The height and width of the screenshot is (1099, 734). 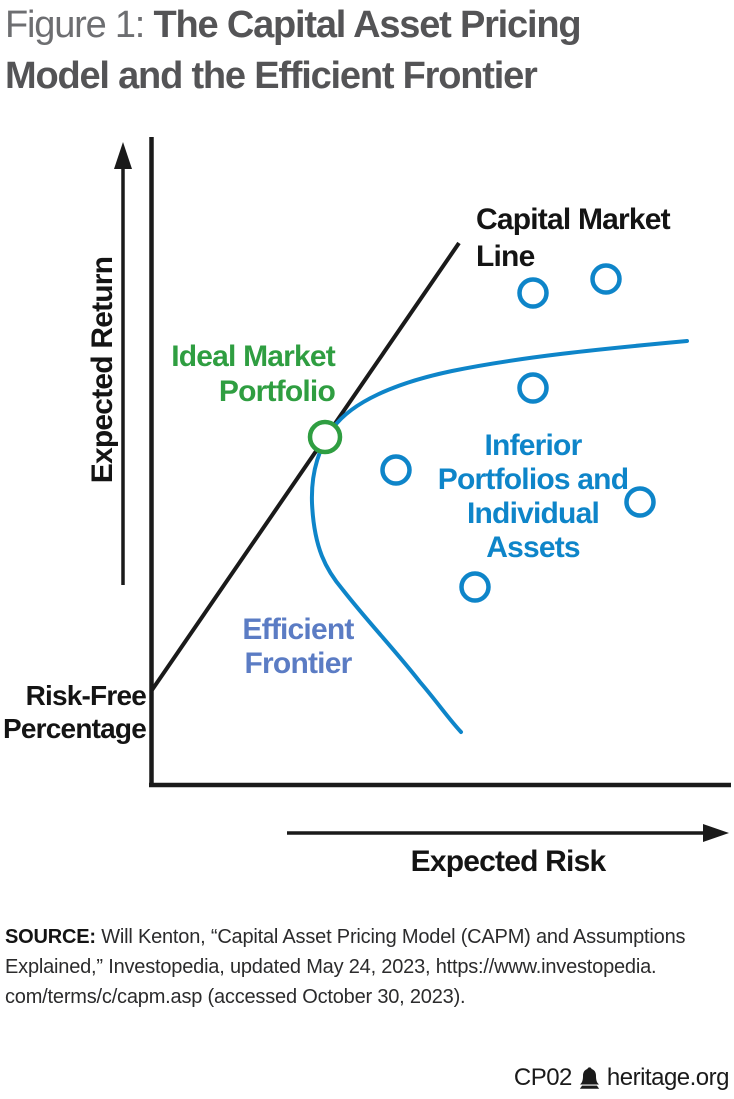 I want to click on ideal-market-portfolio-label-line2: Portfolio, so click(x=277, y=391).